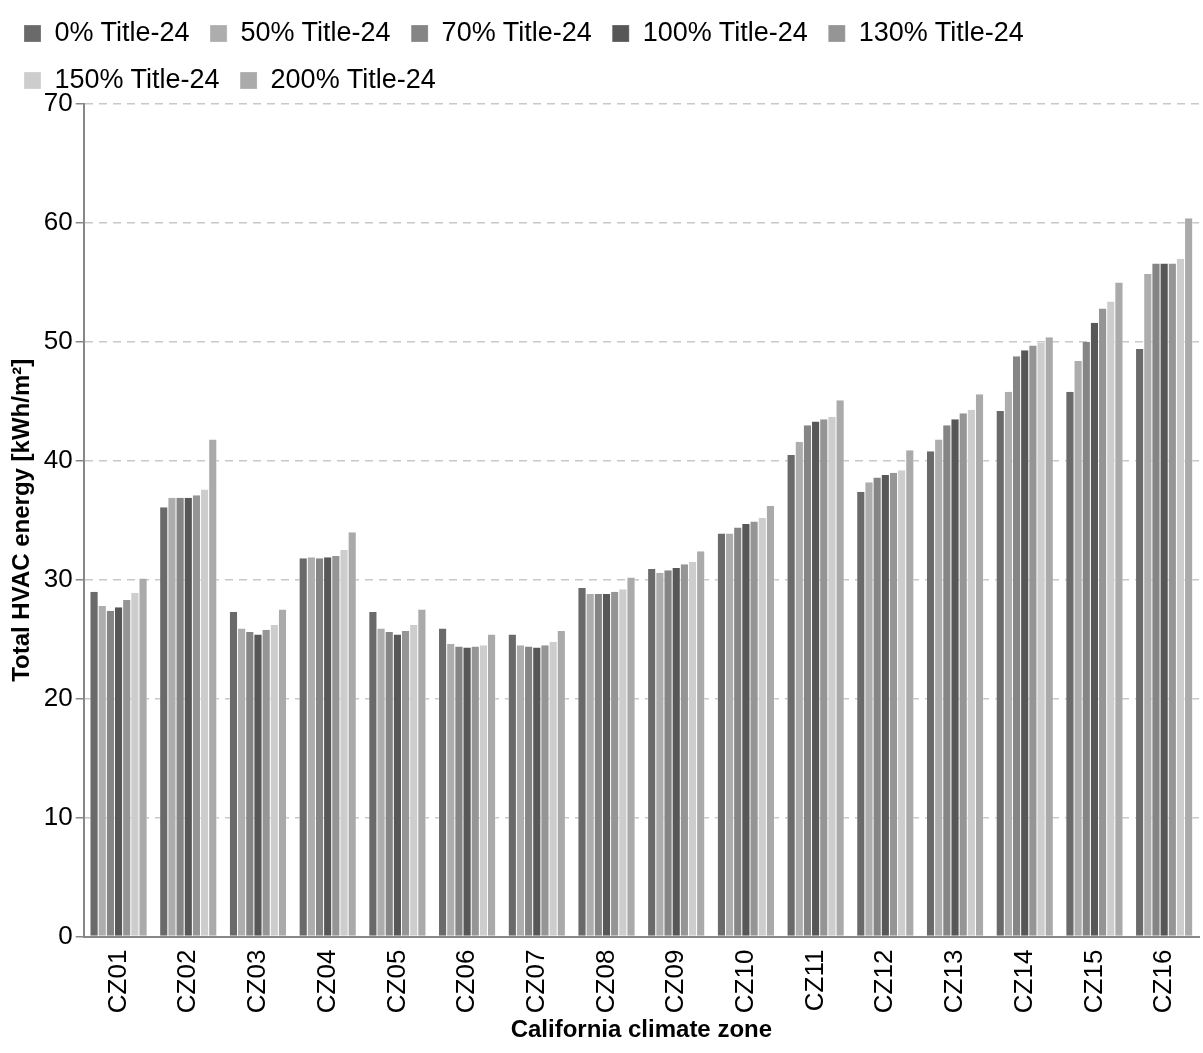 Image resolution: width=1203 pixels, height=1053 pixels. Describe the element at coordinates (604, 981) in the screenshot. I see `x-tick-label: CZ08` at that location.